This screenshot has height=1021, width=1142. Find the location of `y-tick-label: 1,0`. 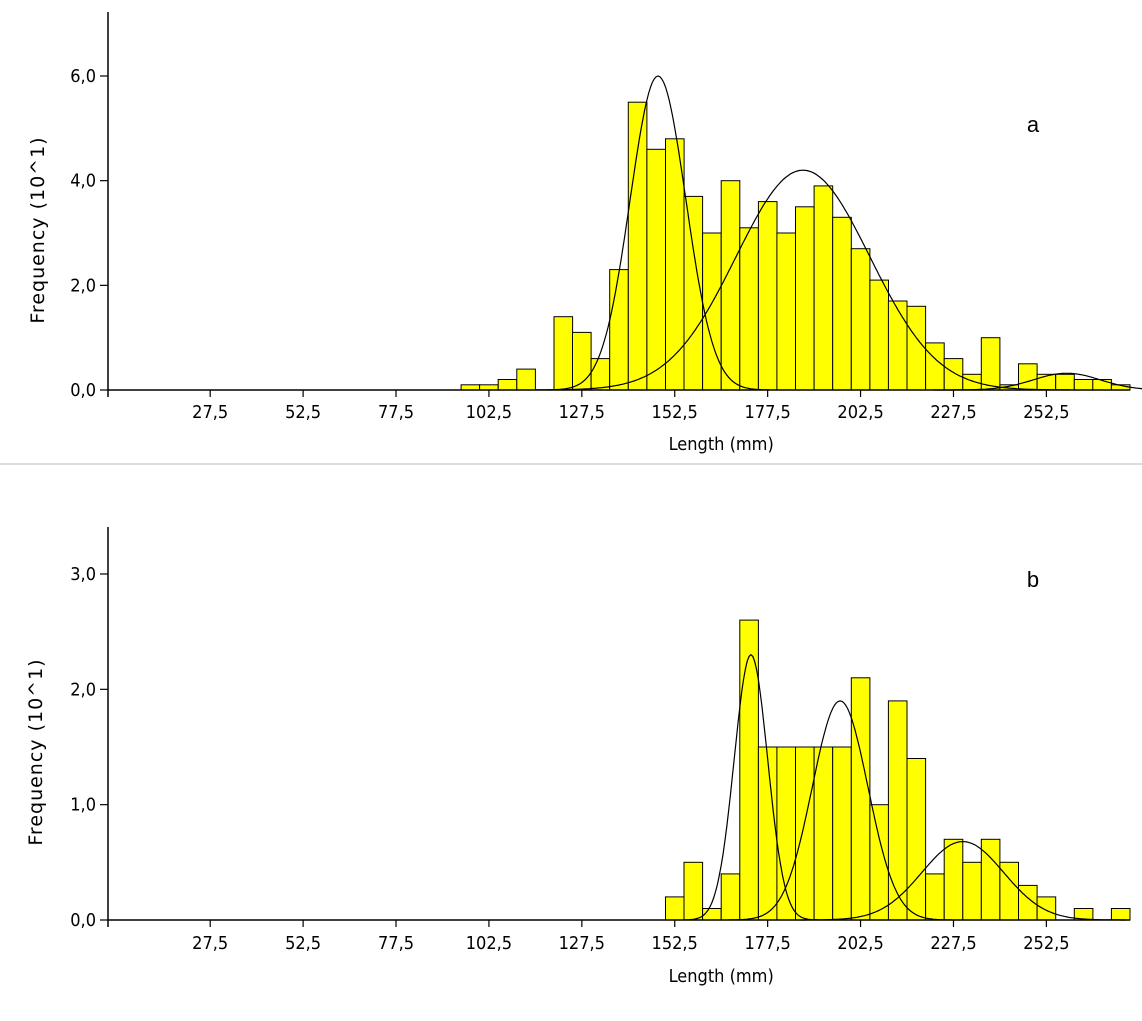

y-tick-label: 1,0 is located at coordinates (83, 805).